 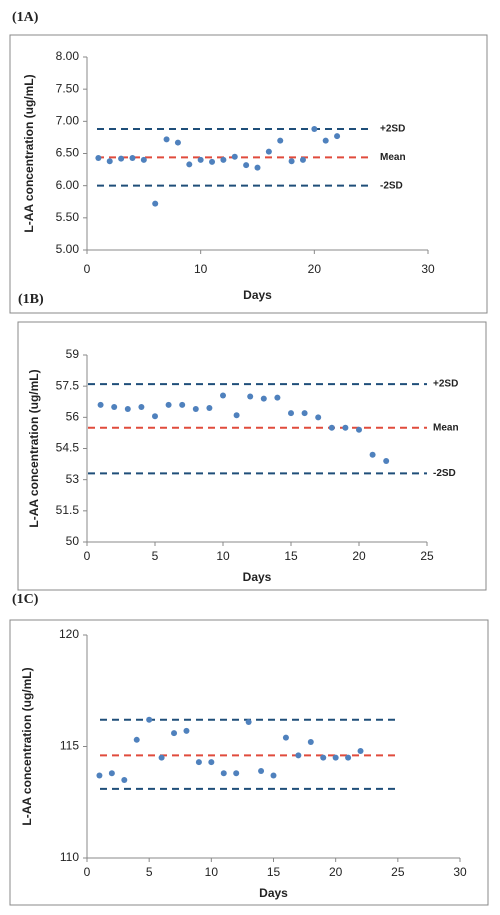 What do you see at coordinates (68, 217) in the screenshot?
I see `y-tick-label: 5.50` at bounding box center [68, 217].